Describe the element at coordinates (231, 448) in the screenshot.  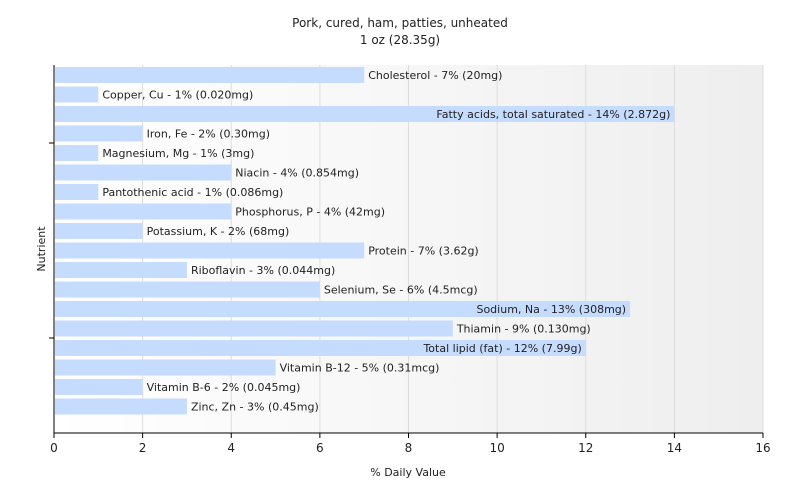
I see `x-tick-label-2: 4` at that location.